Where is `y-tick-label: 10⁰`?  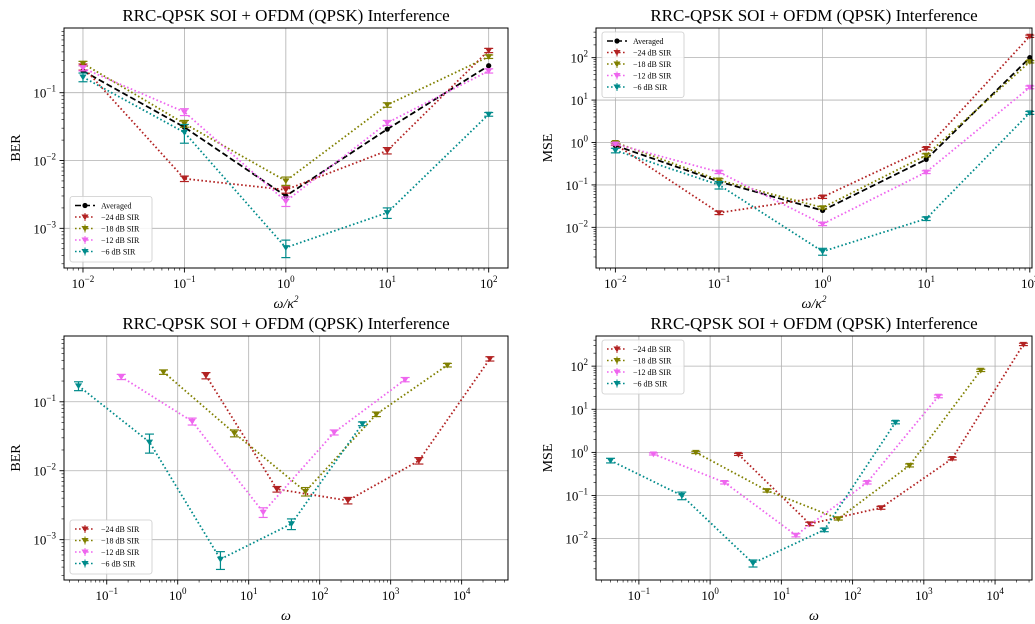 y-tick-label: 10⁰ is located at coordinates (580, 451).